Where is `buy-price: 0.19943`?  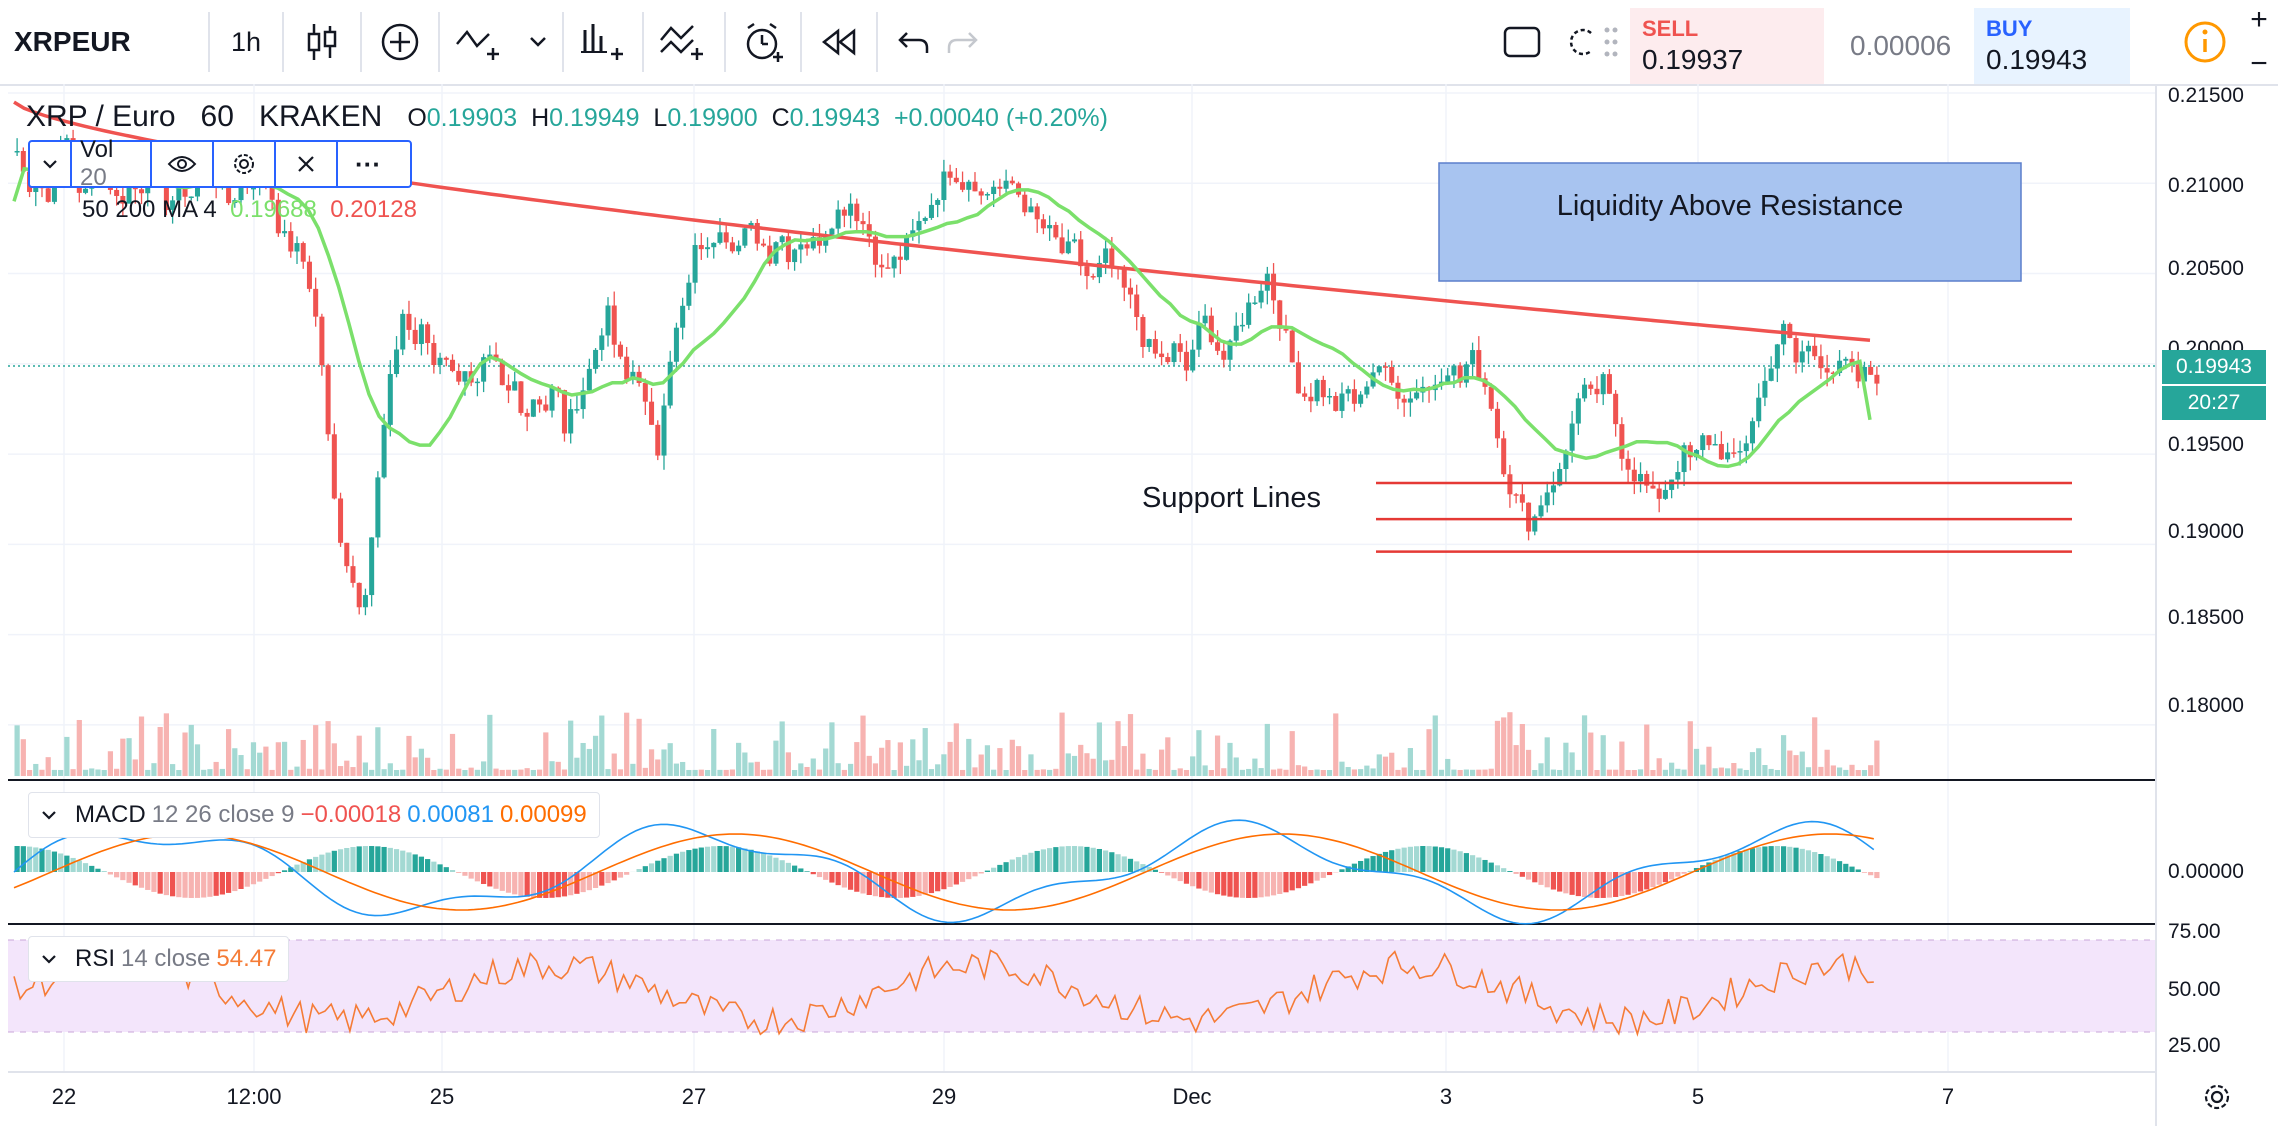 buy-price: 0.19943 is located at coordinates (2037, 59).